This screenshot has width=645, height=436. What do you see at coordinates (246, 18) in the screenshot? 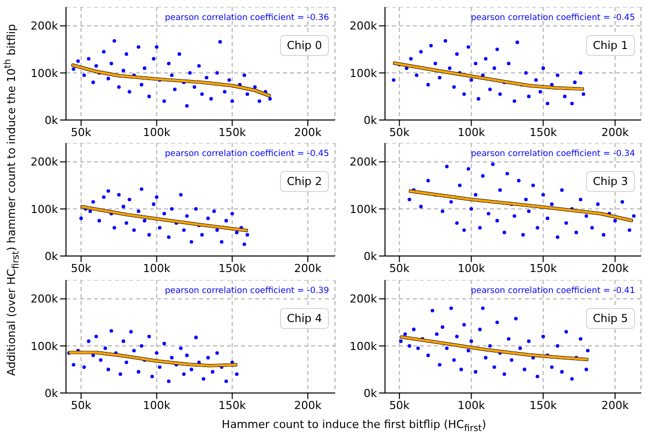
I see `annotation: pearson correlation coefficient = -0.36` at bounding box center [246, 18].